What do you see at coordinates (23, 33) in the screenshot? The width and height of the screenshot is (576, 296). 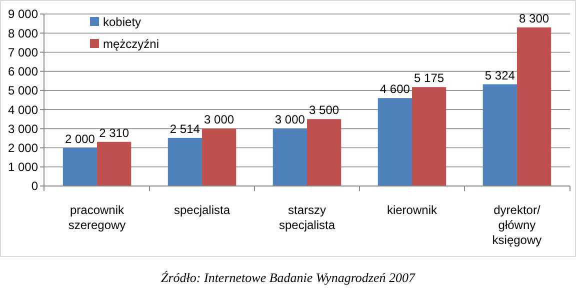 I see `y-tick-label: 8 000` at bounding box center [23, 33].